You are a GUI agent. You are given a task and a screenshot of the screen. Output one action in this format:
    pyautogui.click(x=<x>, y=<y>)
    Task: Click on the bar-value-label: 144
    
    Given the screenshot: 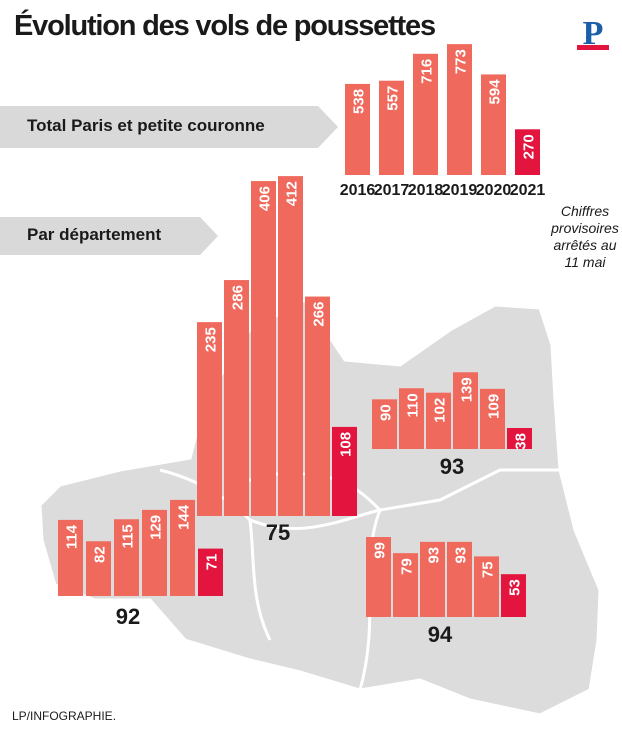 What is the action you would take?
    pyautogui.click(x=184, y=517)
    